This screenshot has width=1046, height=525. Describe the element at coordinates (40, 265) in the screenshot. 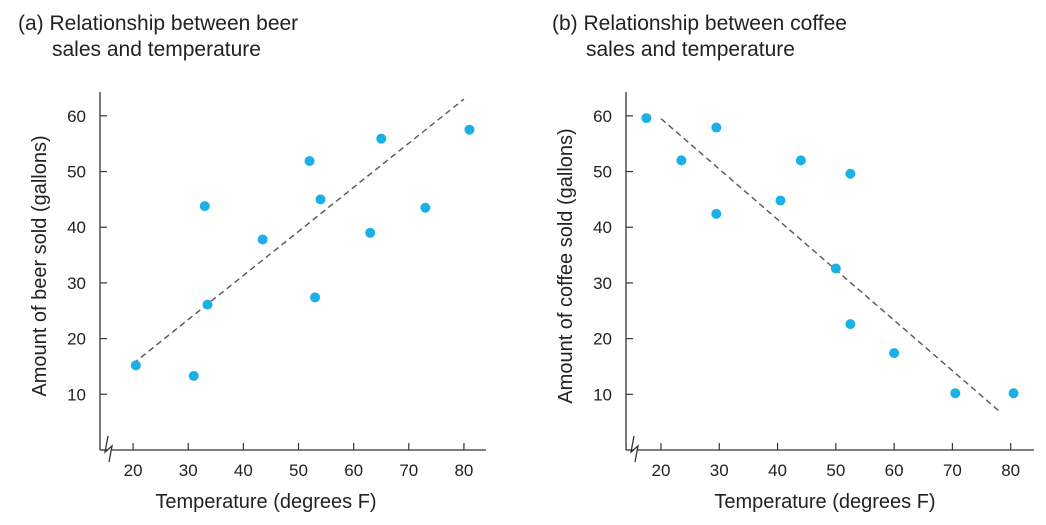

I see `y-axis-label: Amount of beer sold (gallons)` at that location.